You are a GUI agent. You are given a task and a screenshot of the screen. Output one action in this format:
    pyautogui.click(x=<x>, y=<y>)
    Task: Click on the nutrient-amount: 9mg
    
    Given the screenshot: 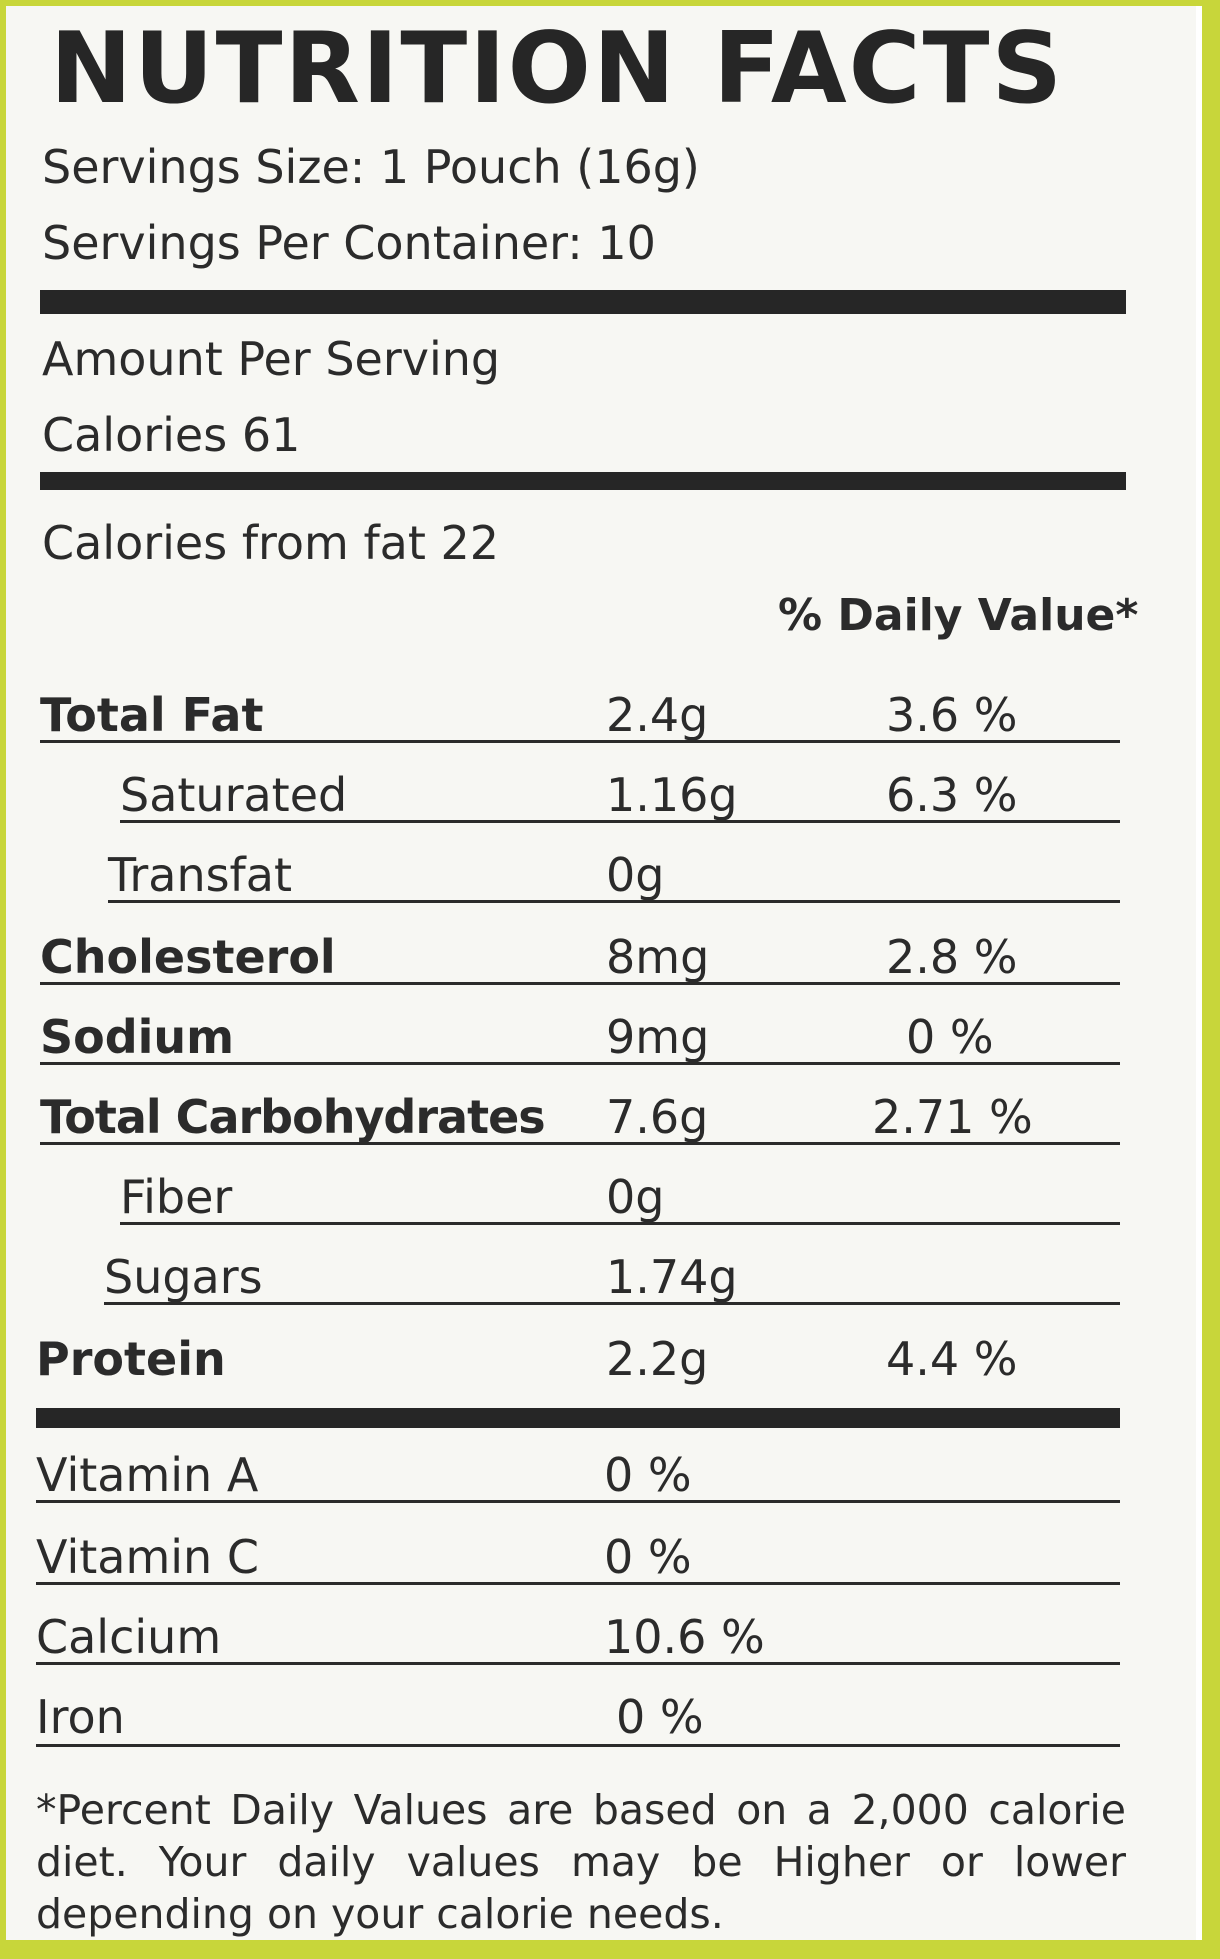 What is the action you would take?
    pyautogui.click(x=658, y=1037)
    